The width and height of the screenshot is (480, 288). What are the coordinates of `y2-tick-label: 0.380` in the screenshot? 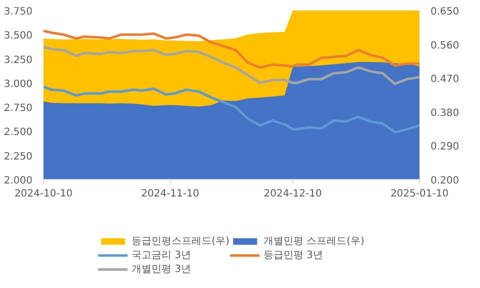 It's located at (445, 113).